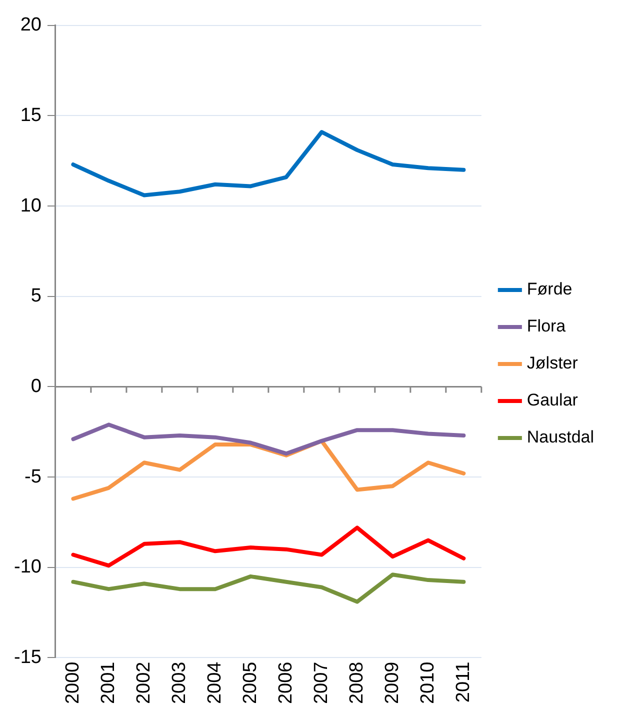 This screenshot has height=722, width=618. Describe the element at coordinates (357, 683) in the screenshot. I see `x-tick-label: 2008` at that location.